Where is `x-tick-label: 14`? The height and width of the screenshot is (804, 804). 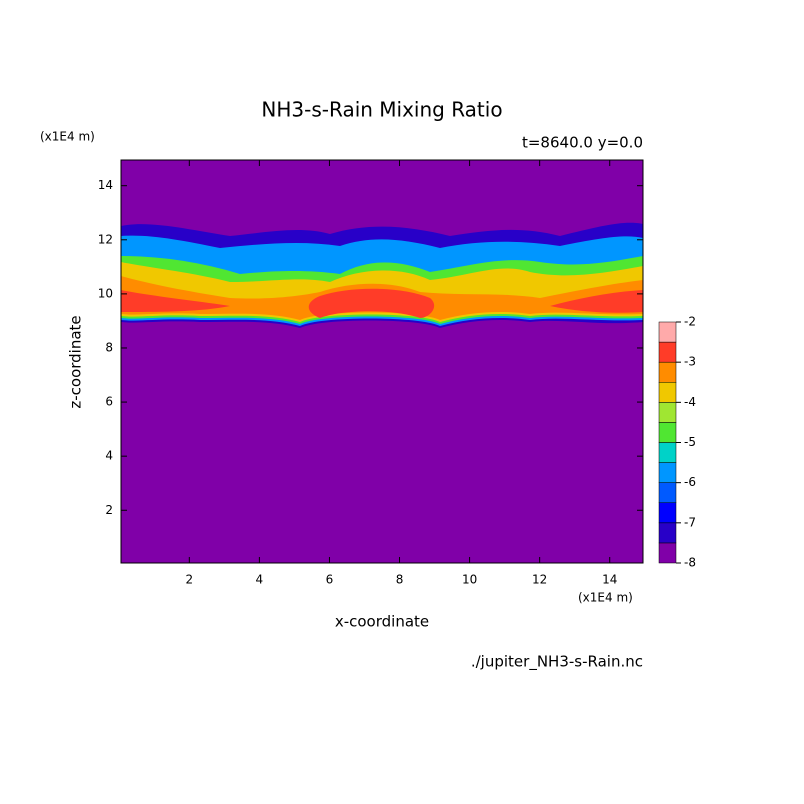 x-tick-label: 14 is located at coordinates (609, 580).